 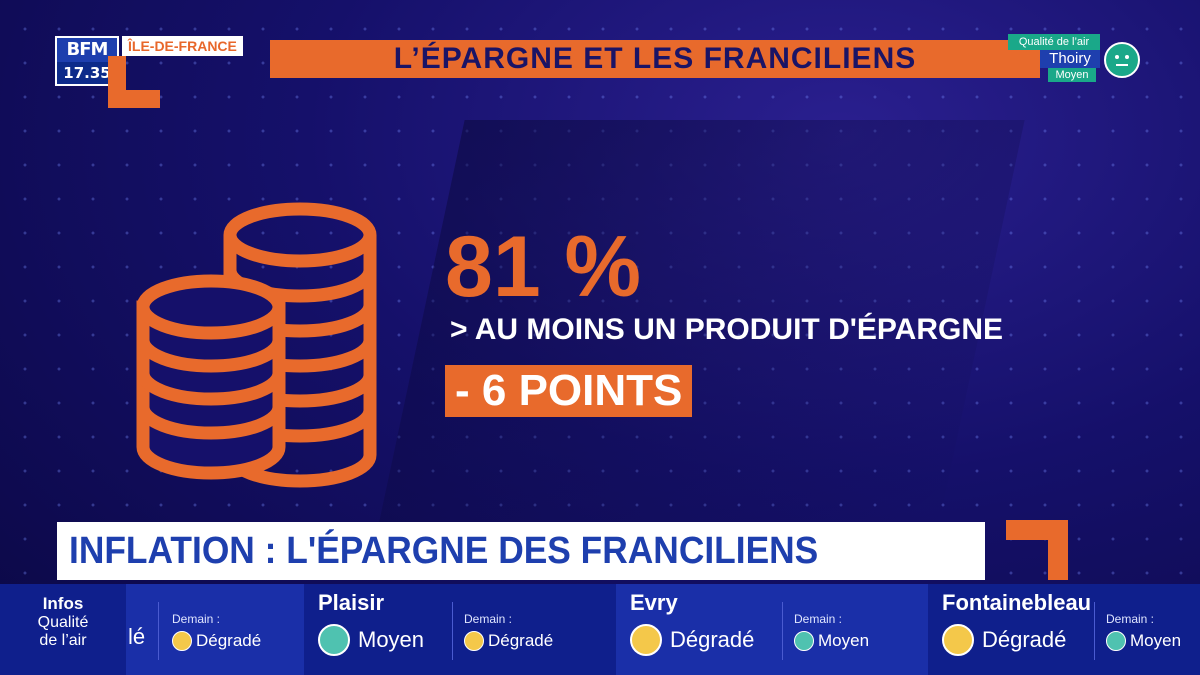 I want to click on ticker-item-fontainebleau: Fontainebleau Dégradé Demain : Moyen, so click(x=1064, y=629).